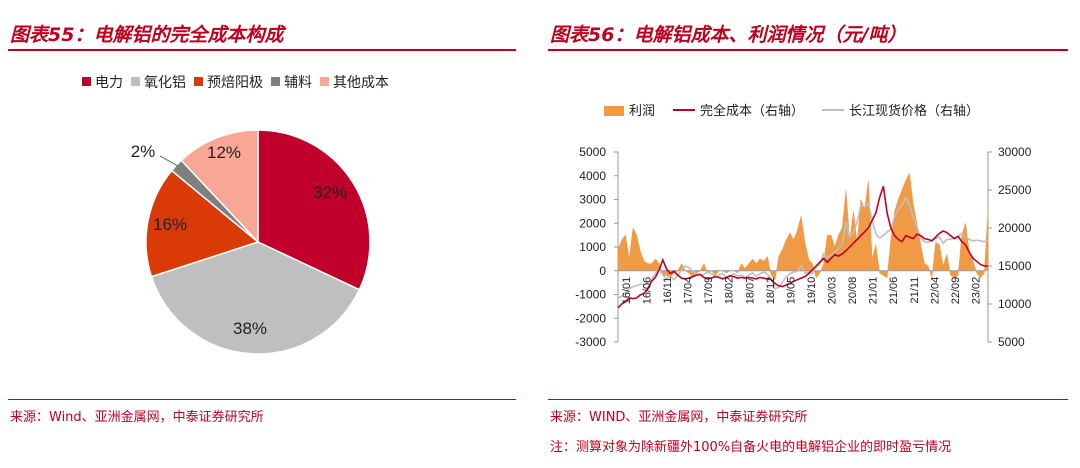 Image resolution: width=1080 pixels, height=468 pixels. I want to click on x-tick-label: 22/09, so click(956, 291).